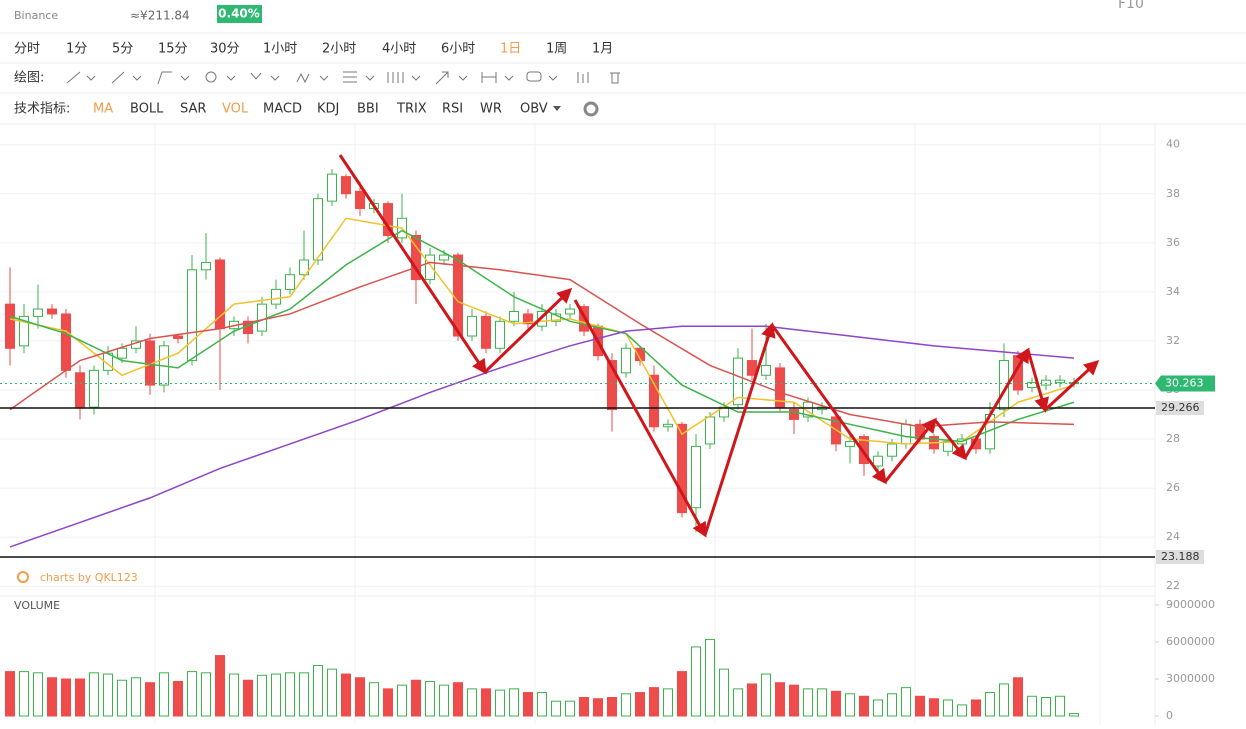  What do you see at coordinates (103, 109) in the screenshot?
I see `indicator-tab: MA` at bounding box center [103, 109].